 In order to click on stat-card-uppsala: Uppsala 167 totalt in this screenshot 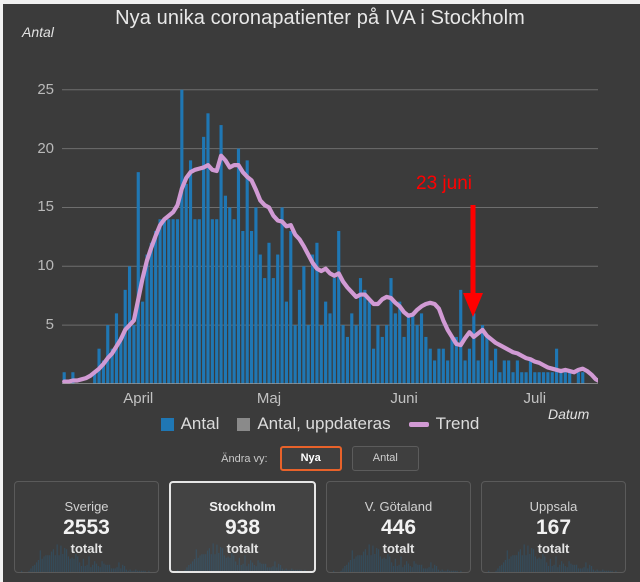, I will do `click(553, 527)`.